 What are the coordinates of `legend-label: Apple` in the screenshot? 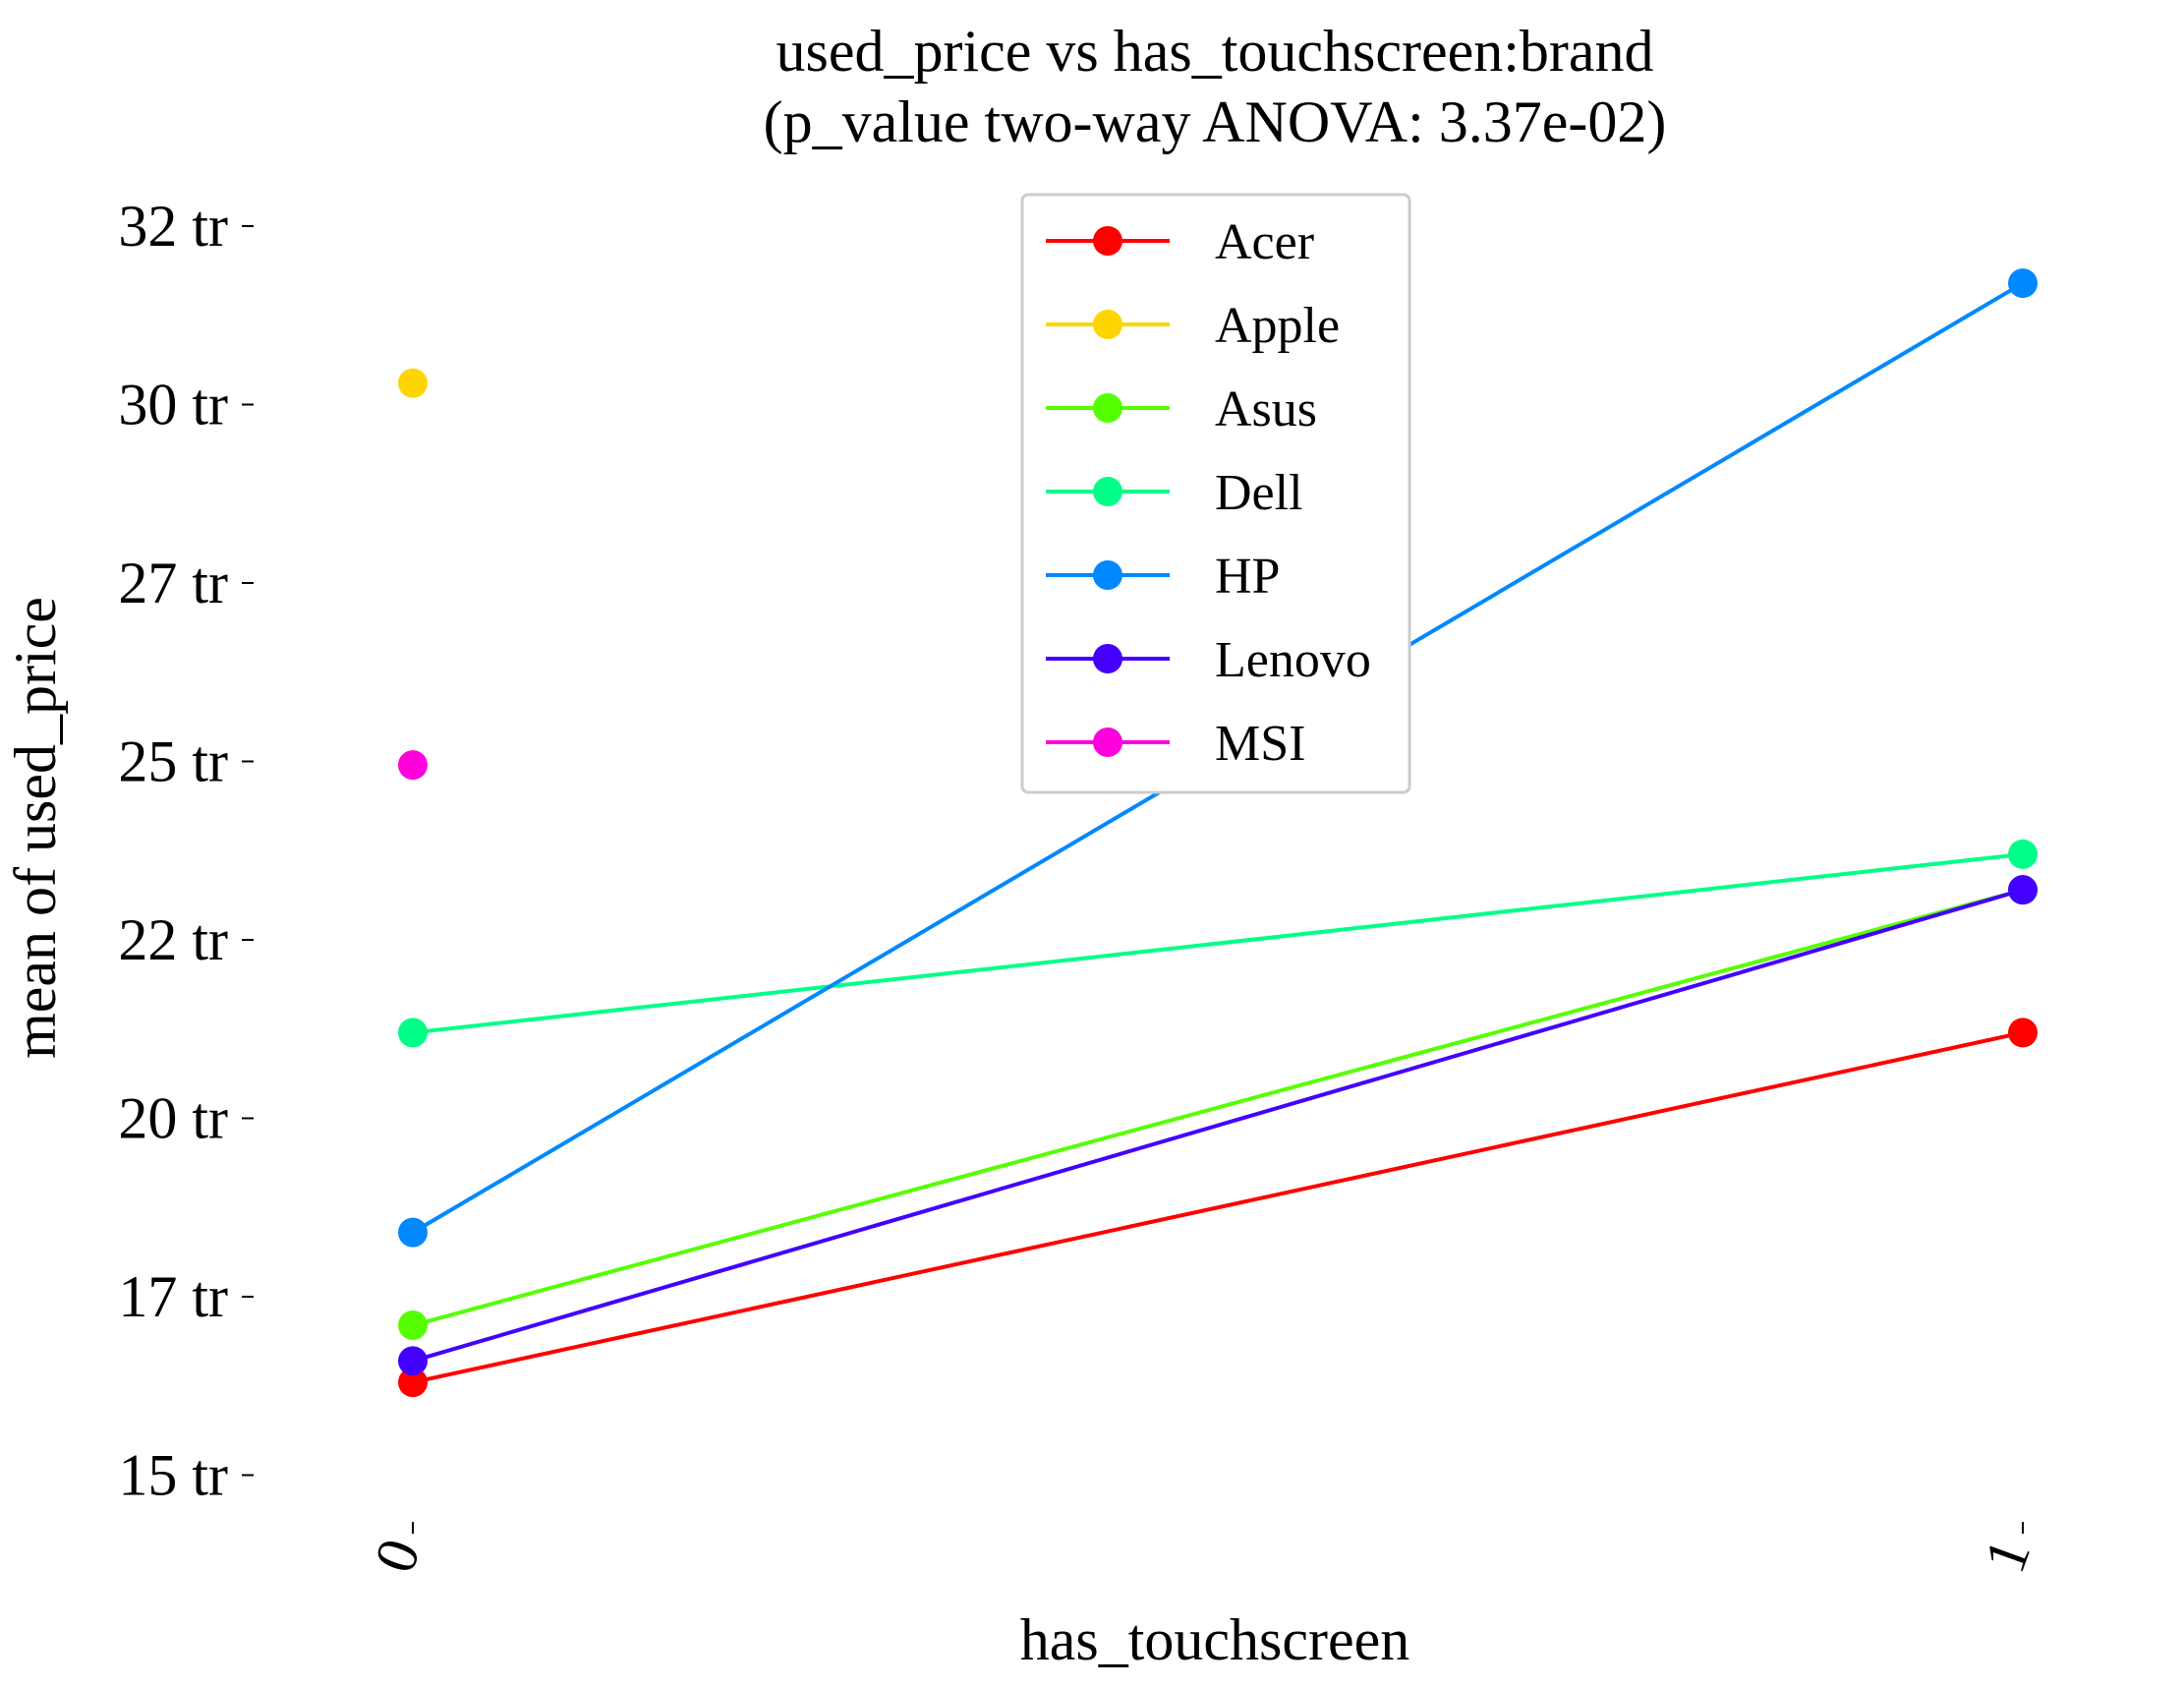 It's located at (1277, 326).